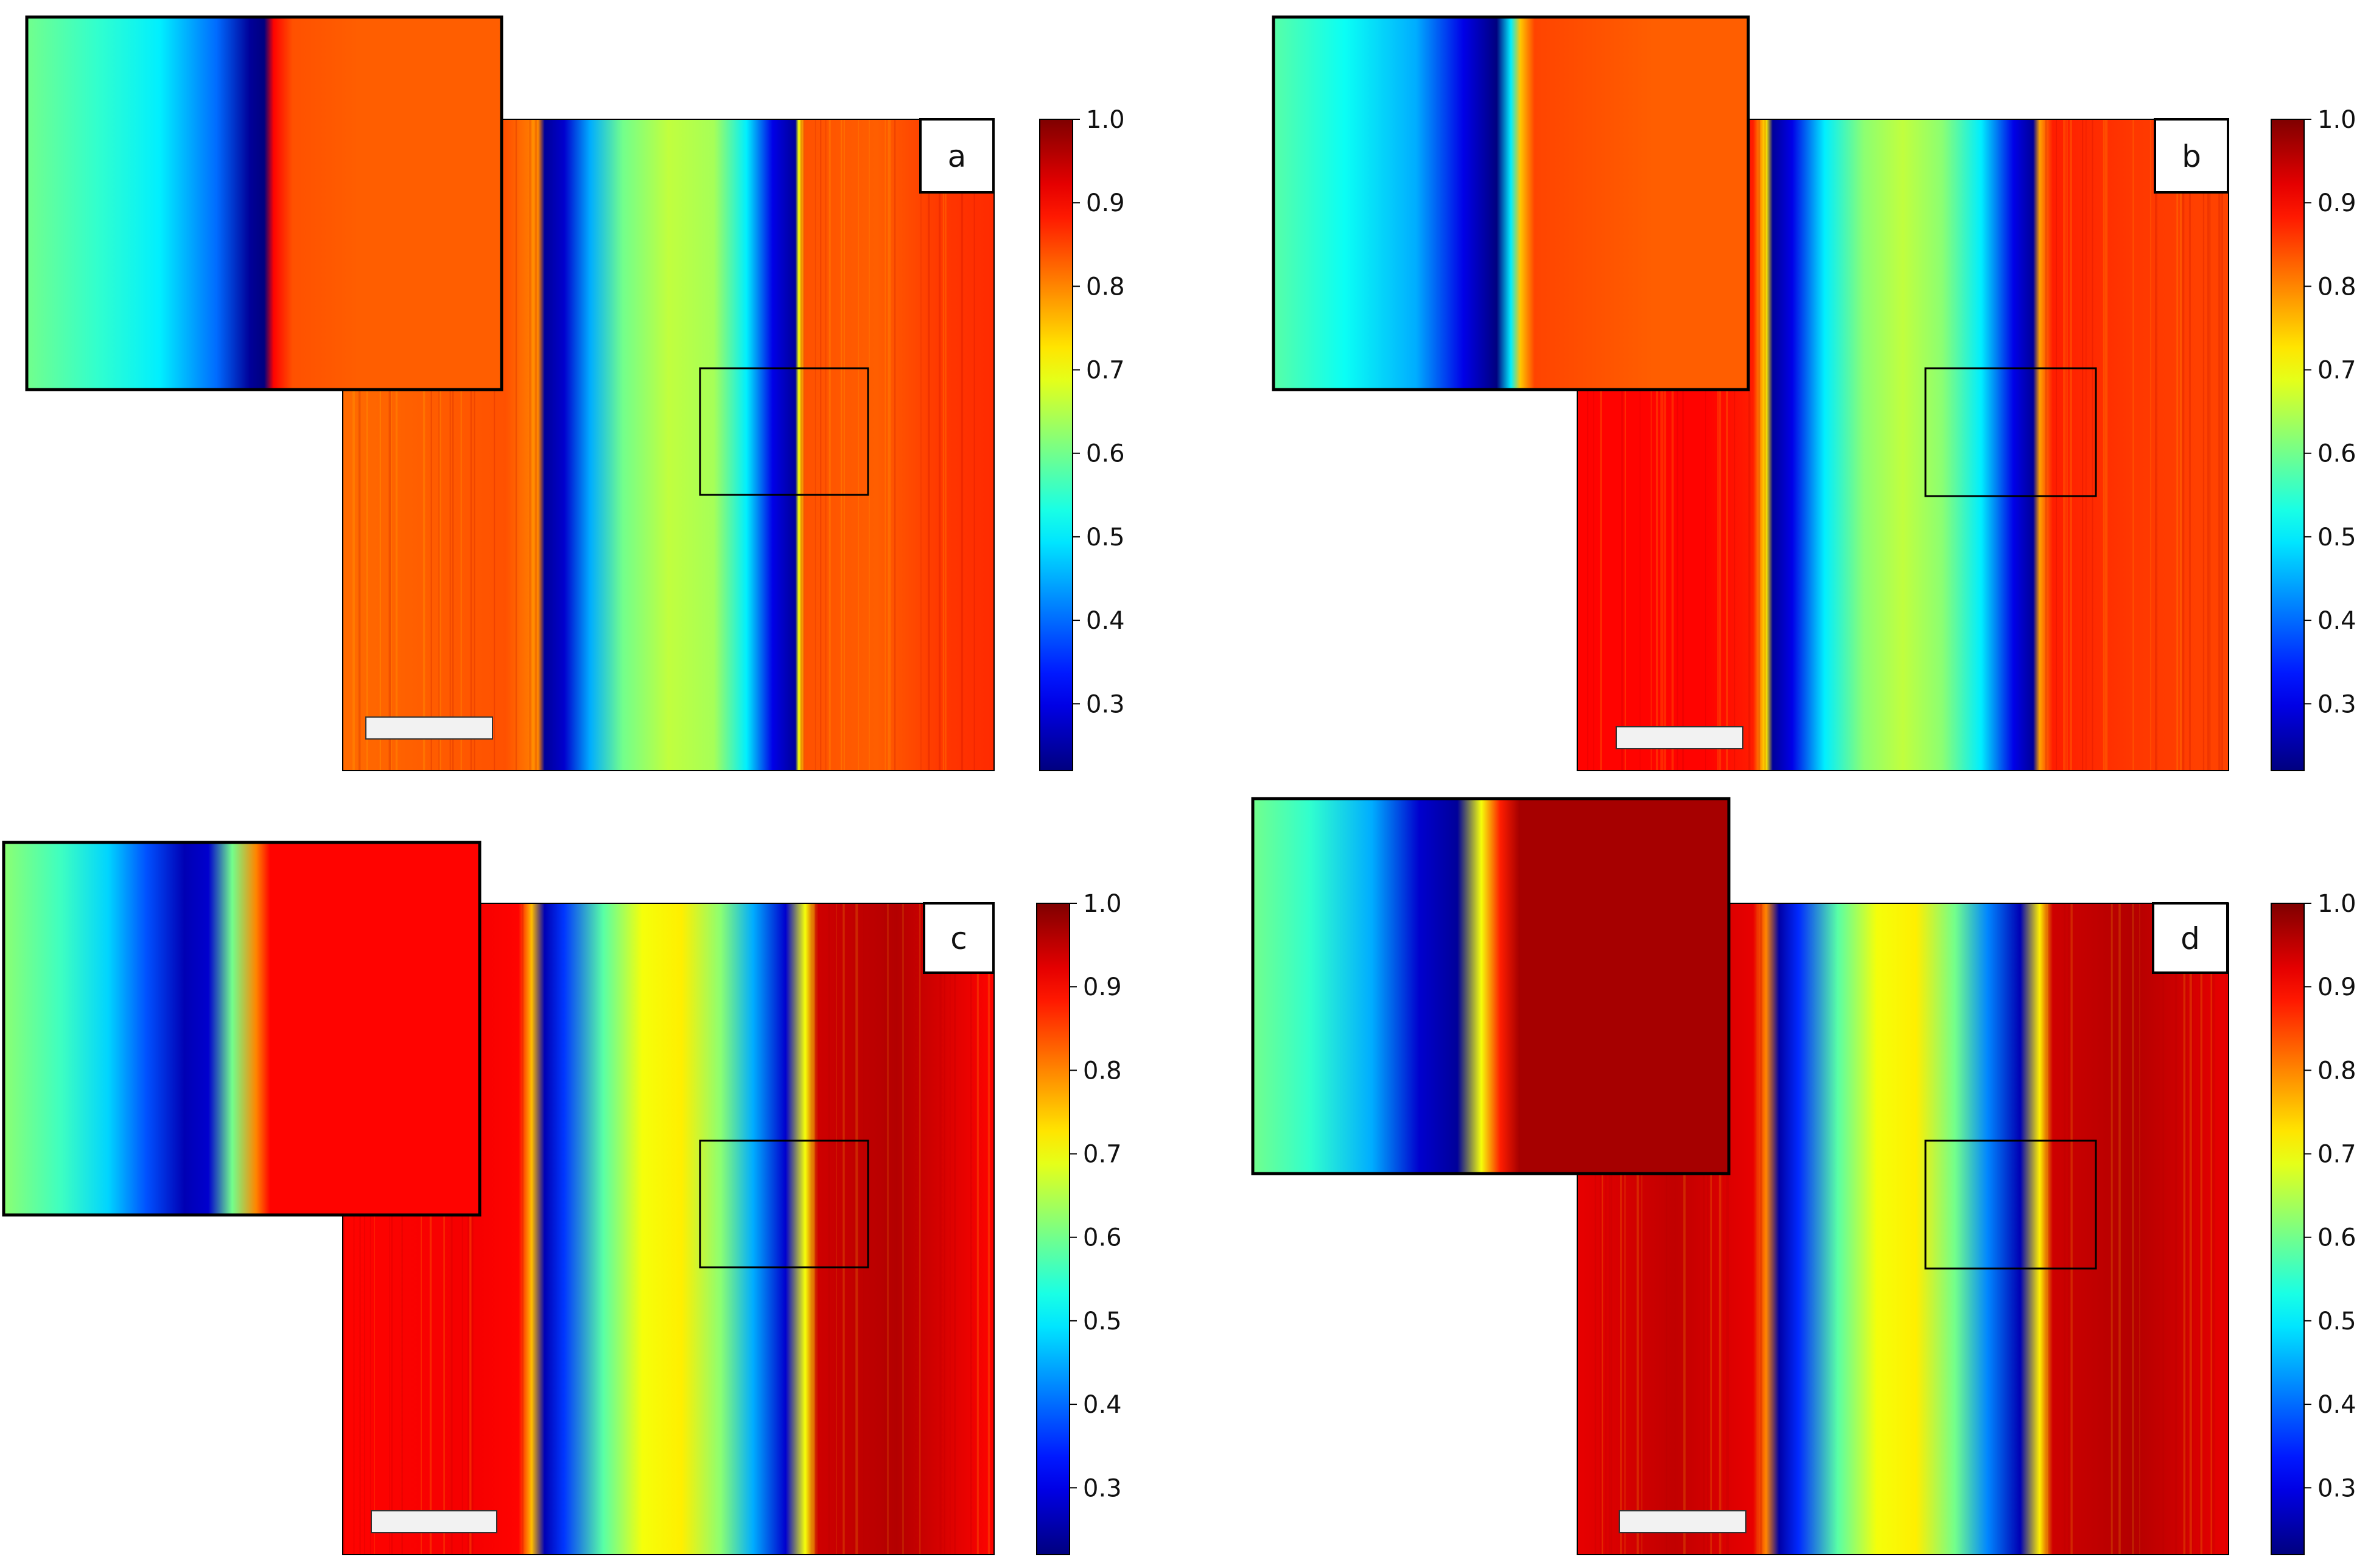 The image size is (2368, 1568). I want to click on panel-b-colorbar, so click(2288, 445).